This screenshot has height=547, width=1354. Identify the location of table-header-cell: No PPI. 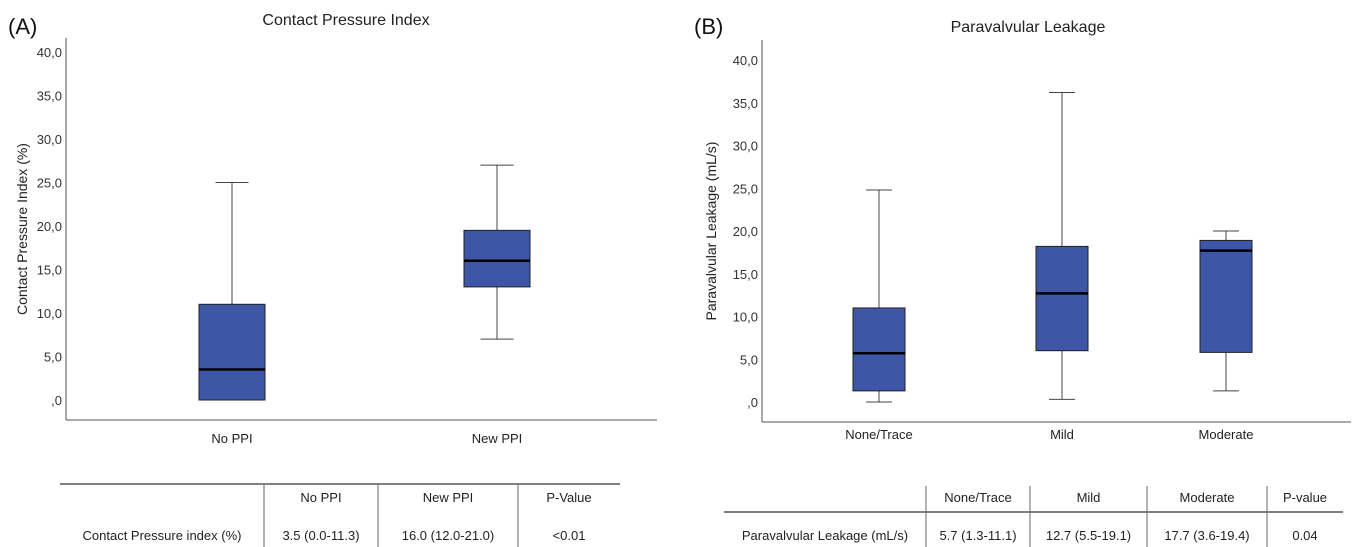
(320, 497).